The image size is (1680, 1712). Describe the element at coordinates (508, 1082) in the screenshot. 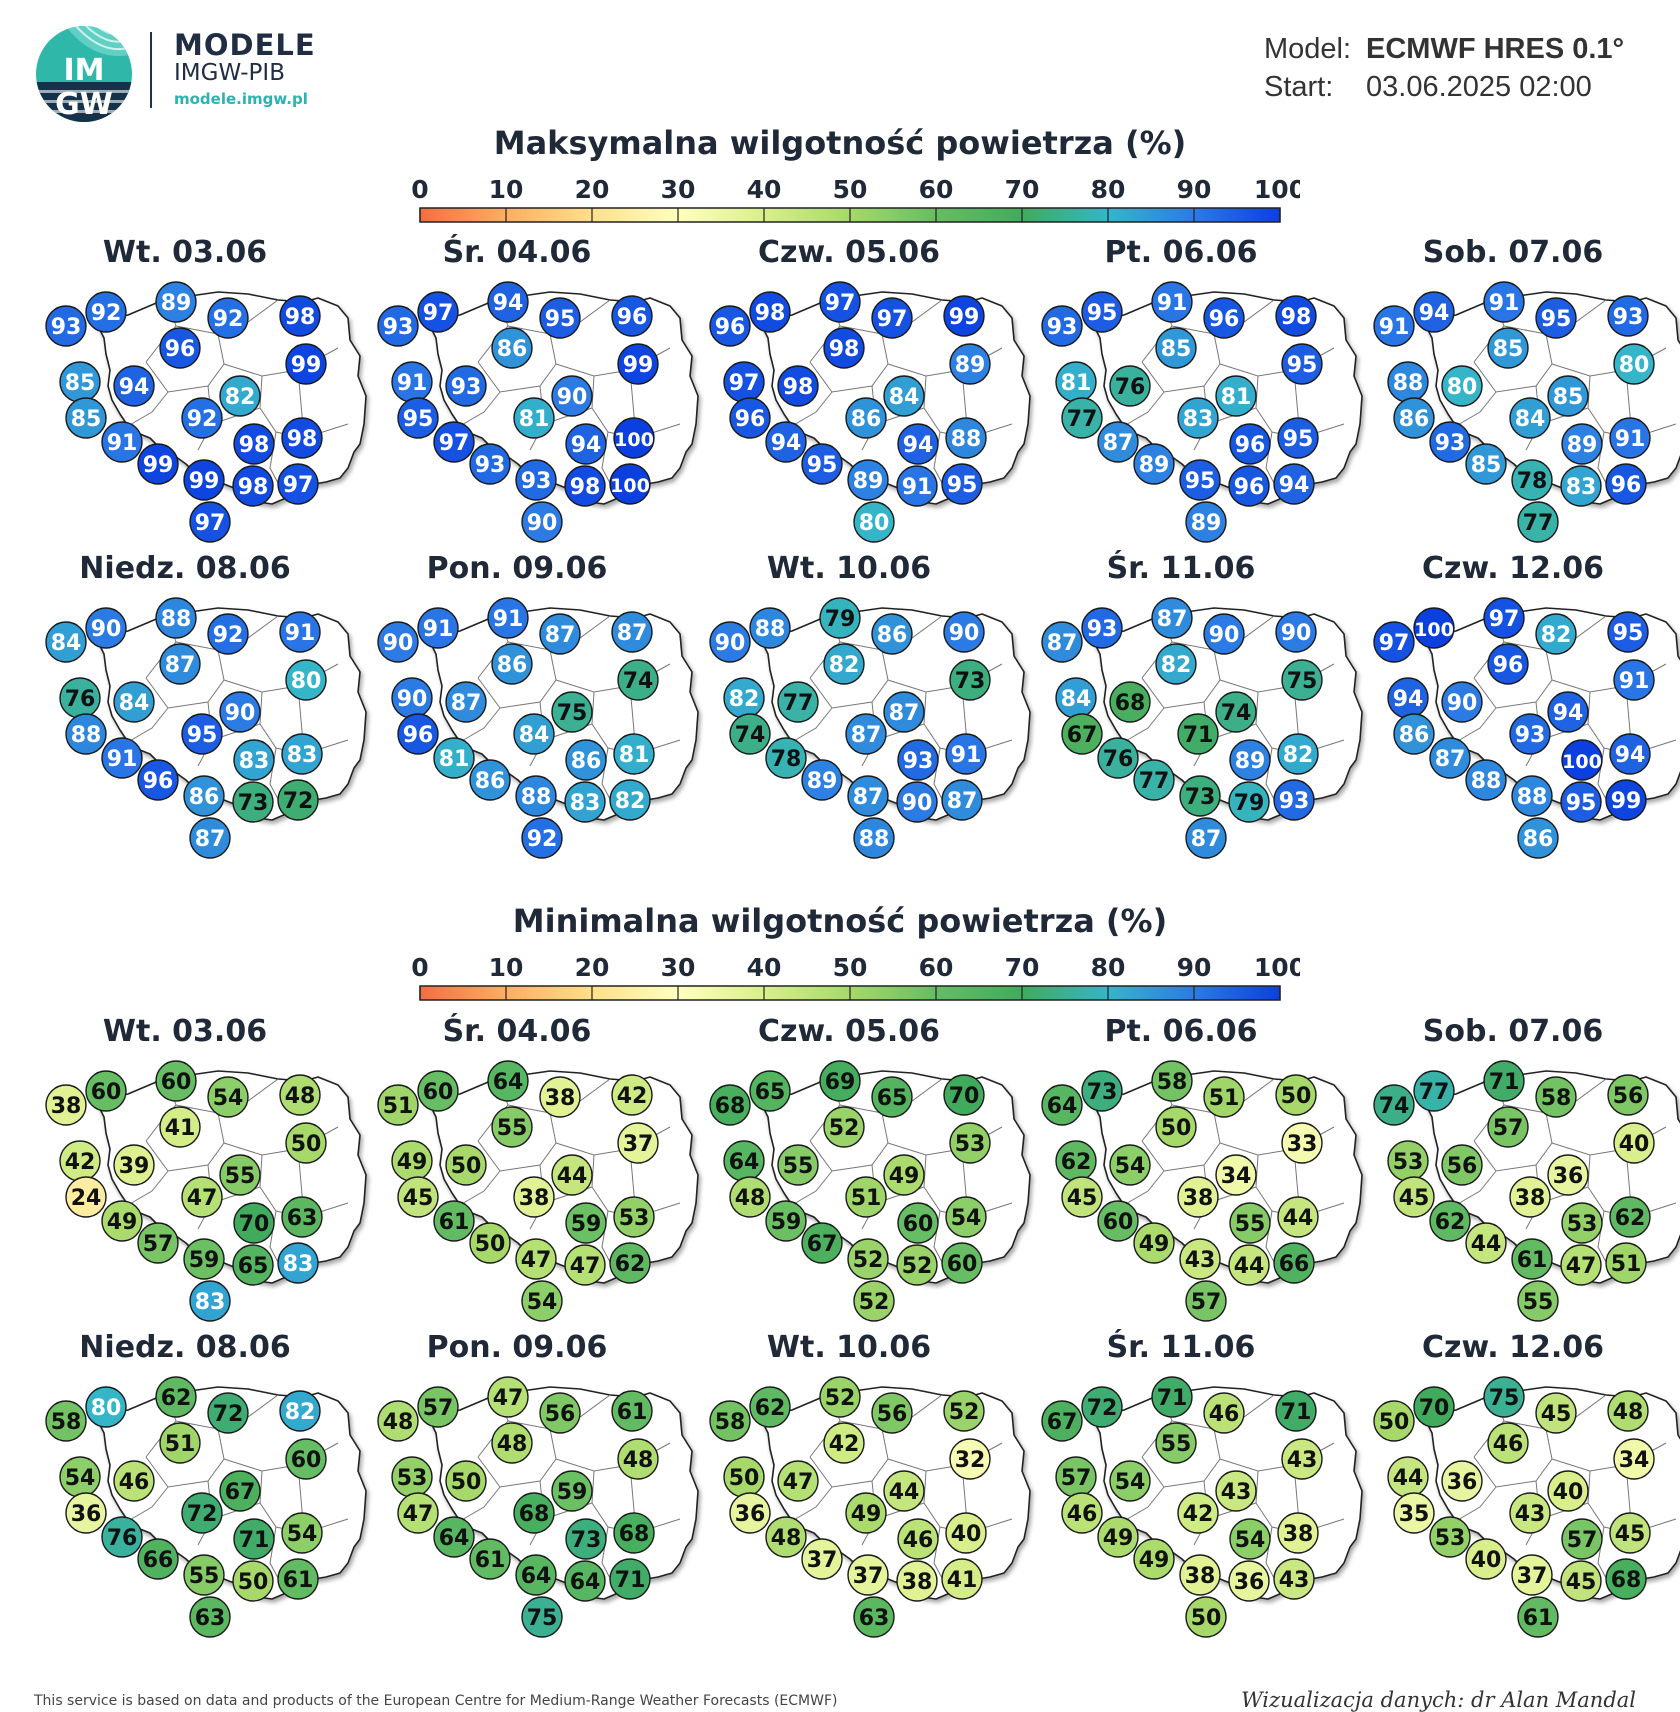

I see `value-label: 64` at that location.